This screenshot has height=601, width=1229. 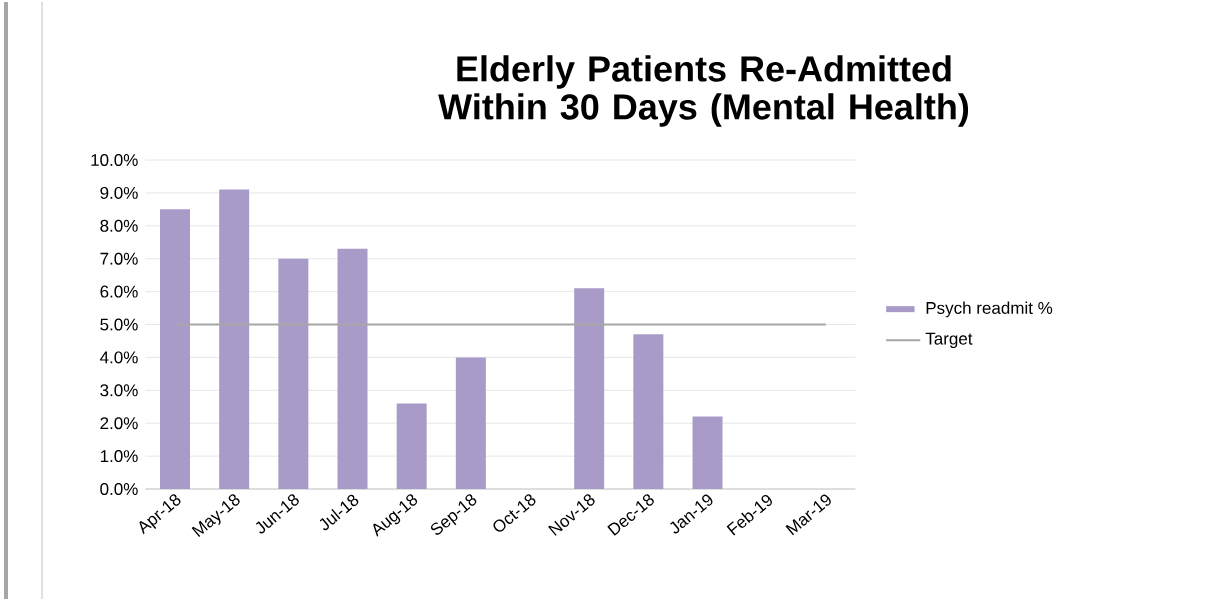 What do you see at coordinates (119, 390) in the screenshot?
I see `y-tick-label: 3.0%` at bounding box center [119, 390].